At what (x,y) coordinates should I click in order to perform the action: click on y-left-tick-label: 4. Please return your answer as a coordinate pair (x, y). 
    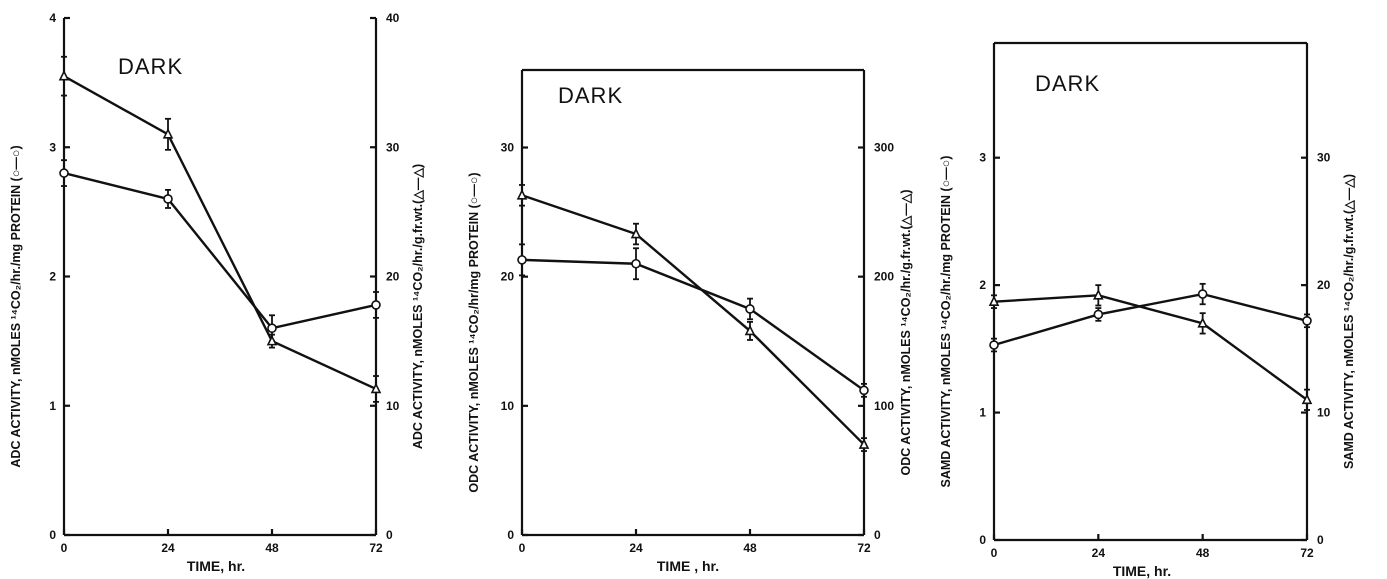
    Looking at the image, I should click on (52, 18).